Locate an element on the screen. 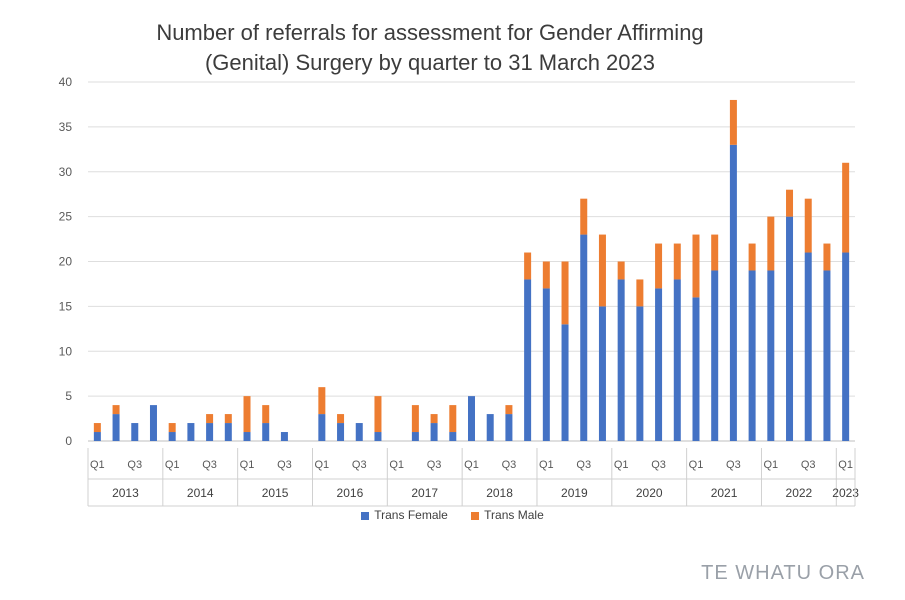 The width and height of the screenshot is (905, 600). x-year-label: 2018 is located at coordinates (499, 493).